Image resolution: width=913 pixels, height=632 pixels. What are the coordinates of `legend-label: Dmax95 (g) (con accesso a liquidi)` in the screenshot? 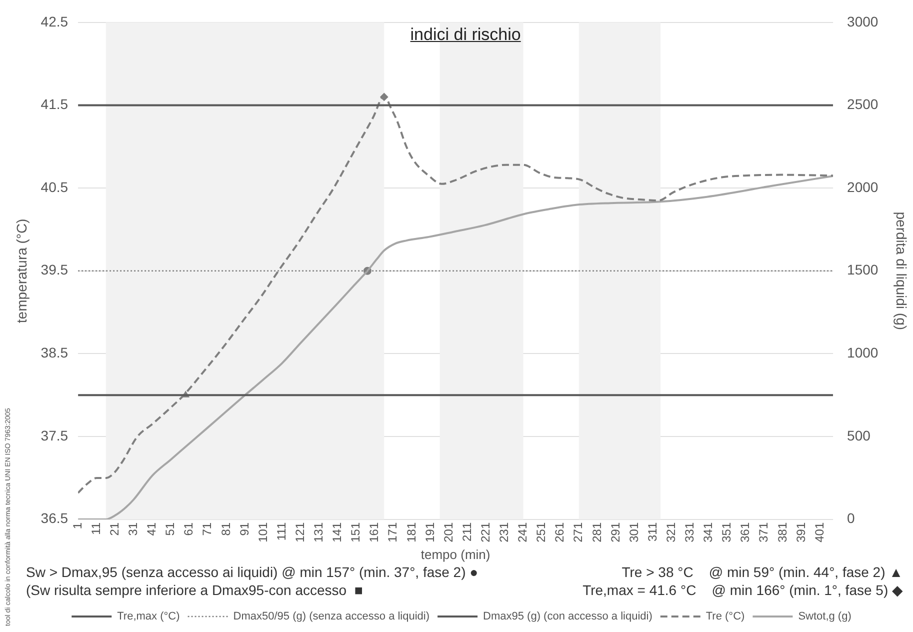 It's located at (567, 616).